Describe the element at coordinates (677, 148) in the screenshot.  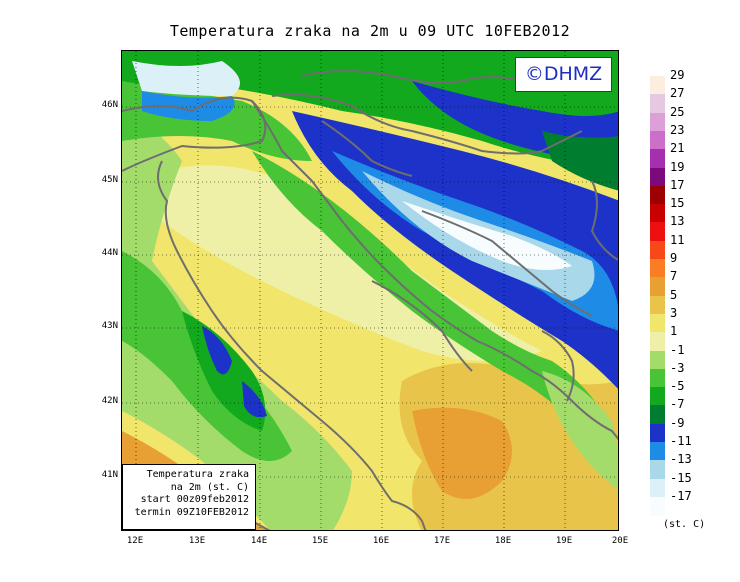
I see `legend-label: 21` at that location.